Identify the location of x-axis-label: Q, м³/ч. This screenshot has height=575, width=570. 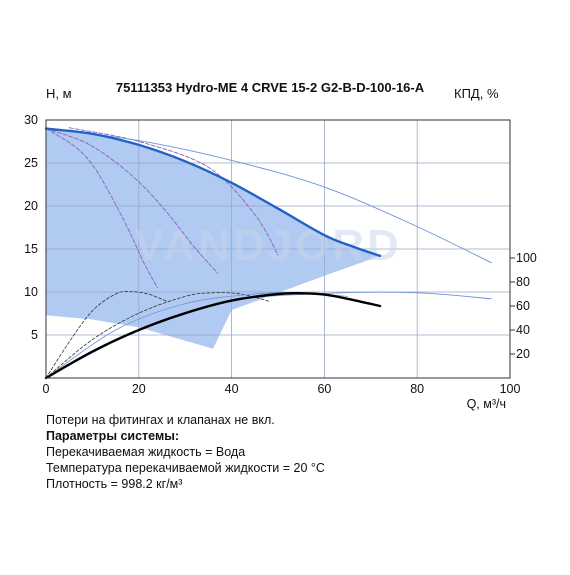
(486, 404).